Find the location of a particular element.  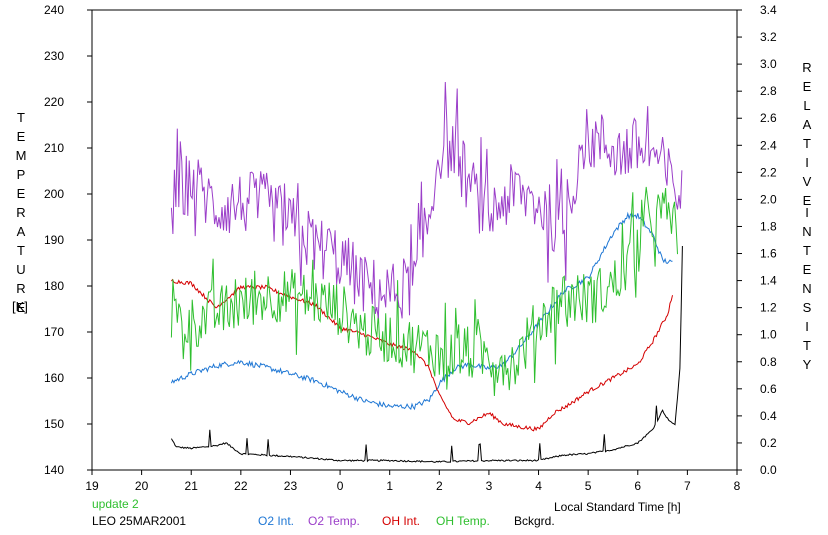

x-tick-label: 1 is located at coordinates (389, 486).